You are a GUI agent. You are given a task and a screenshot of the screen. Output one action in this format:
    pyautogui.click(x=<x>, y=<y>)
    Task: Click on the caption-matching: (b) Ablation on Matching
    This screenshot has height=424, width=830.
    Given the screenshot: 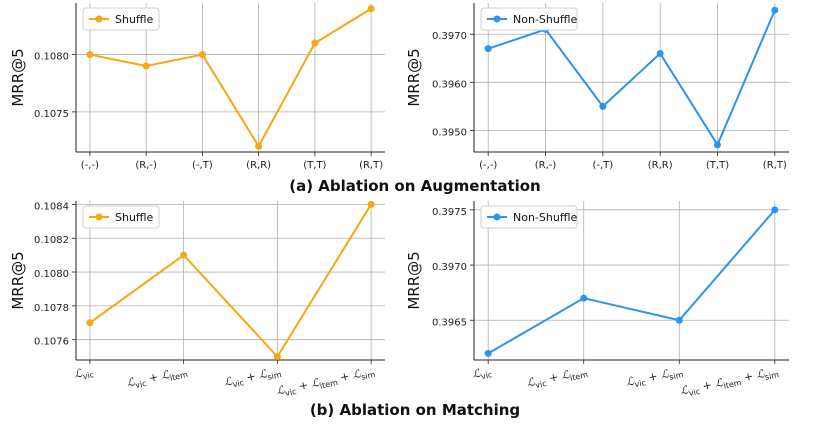 What is the action you would take?
    pyautogui.click(x=415, y=410)
    